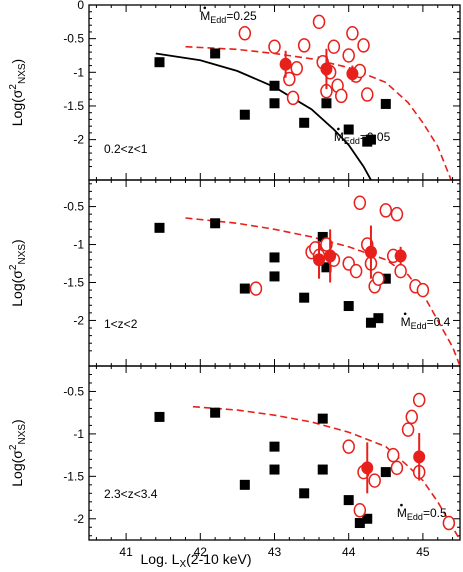 This screenshot has height=572, width=463. I want to click on x-axis-label: Log. LX(2-10 keV), so click(196, 560).